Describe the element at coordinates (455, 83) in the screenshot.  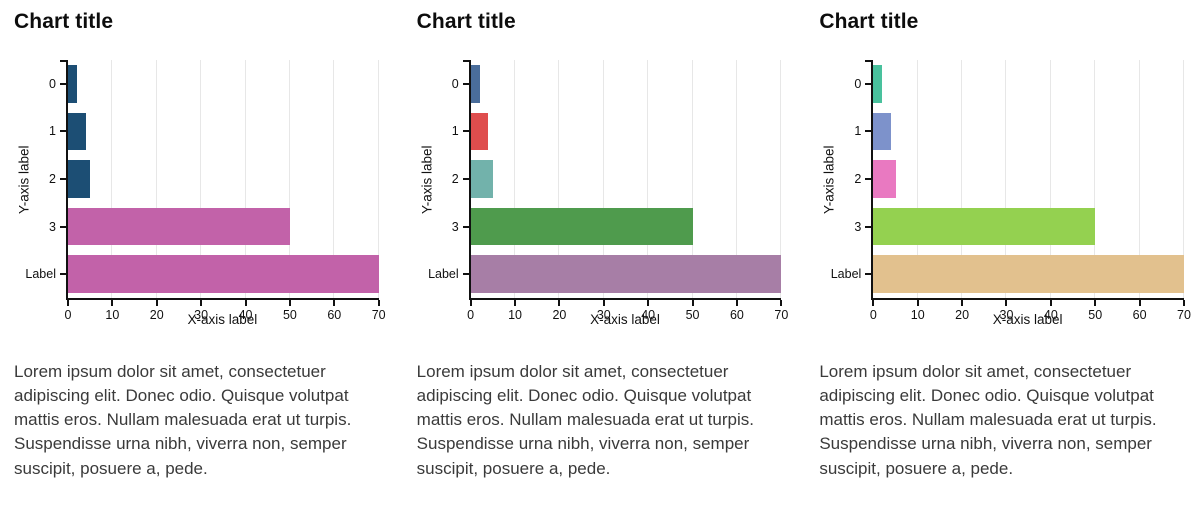
I see `y-tick-label: 0` at that location.